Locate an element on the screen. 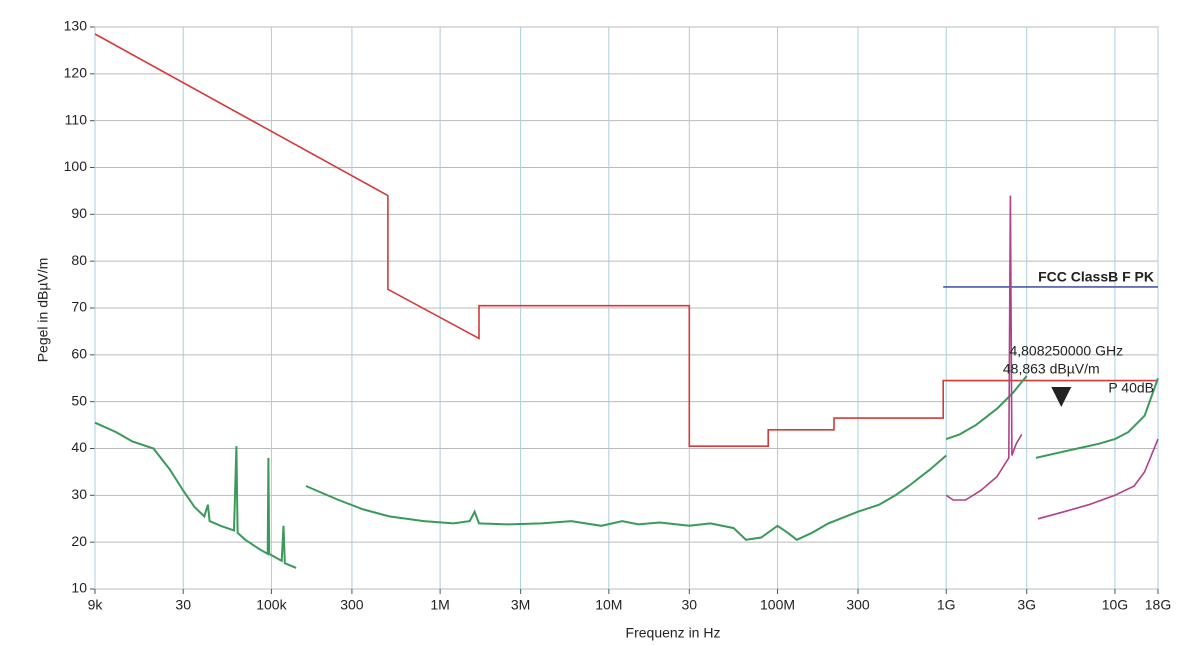 The image size is (1179, 645). y-tick-label: 70 is located at coordinates (79, 307).